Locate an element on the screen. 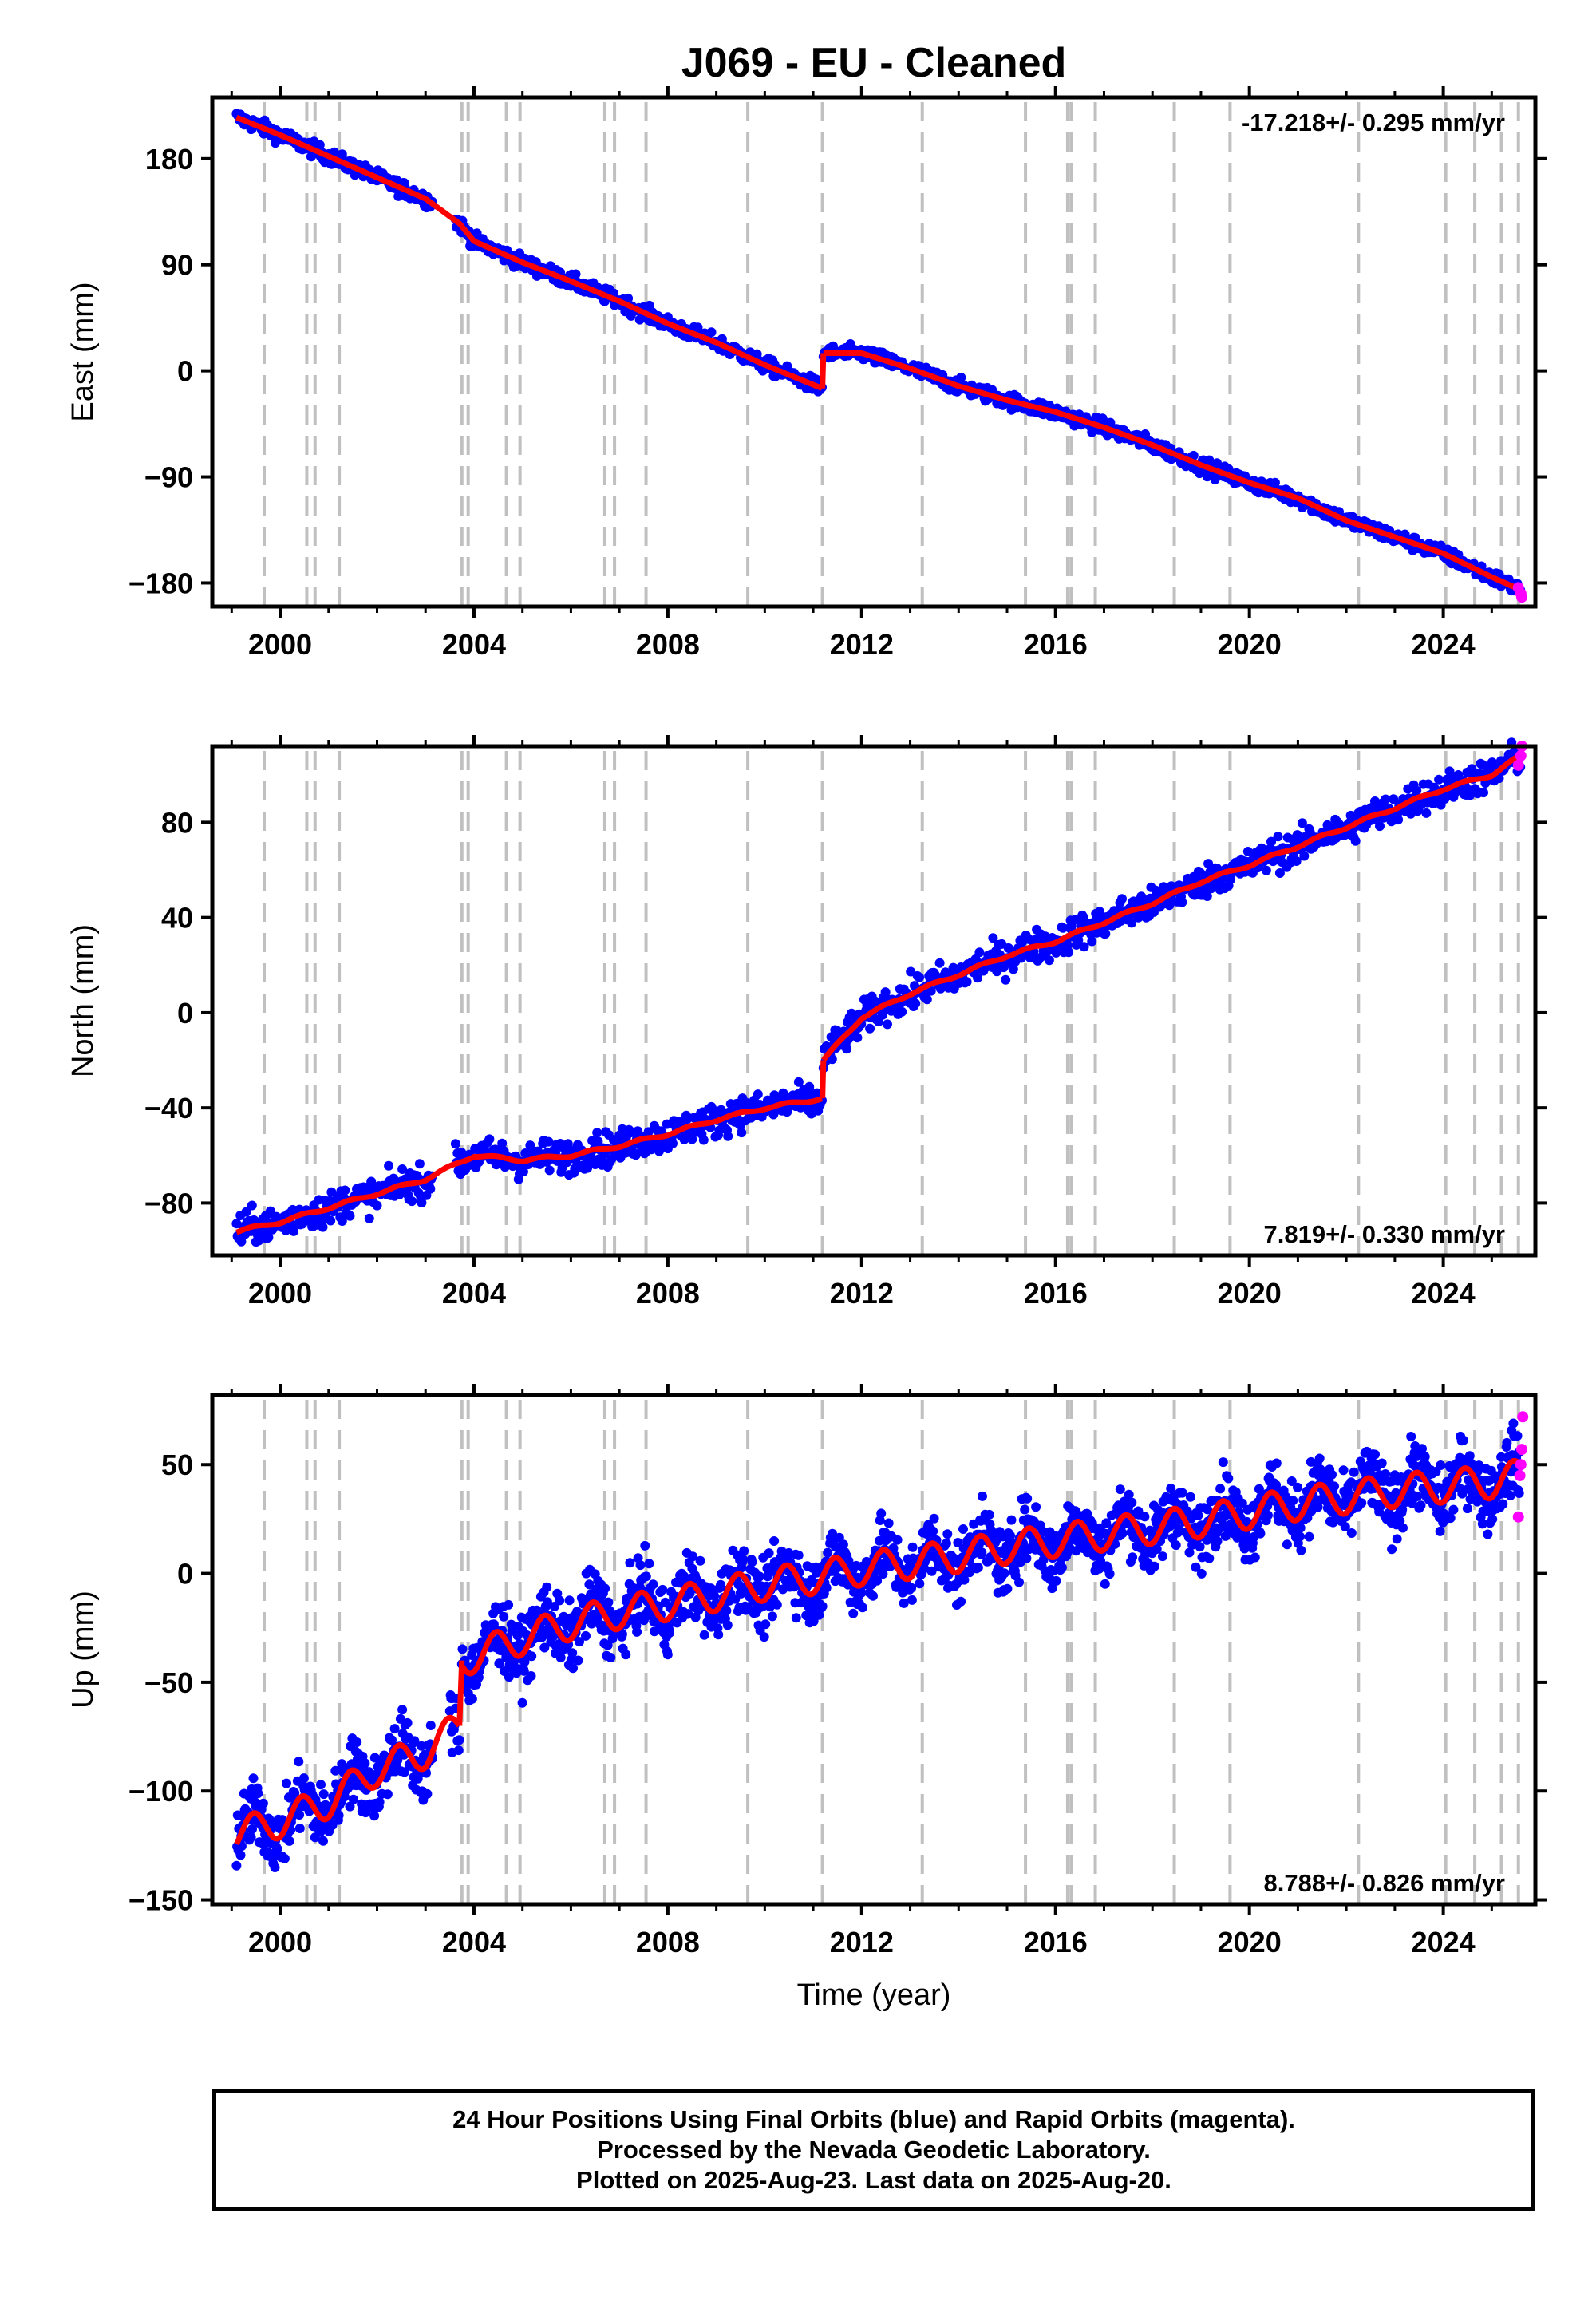 This screenshot has height=2316, width=1596. y-tick-label: −40 is located at coordinates (168, 1108).